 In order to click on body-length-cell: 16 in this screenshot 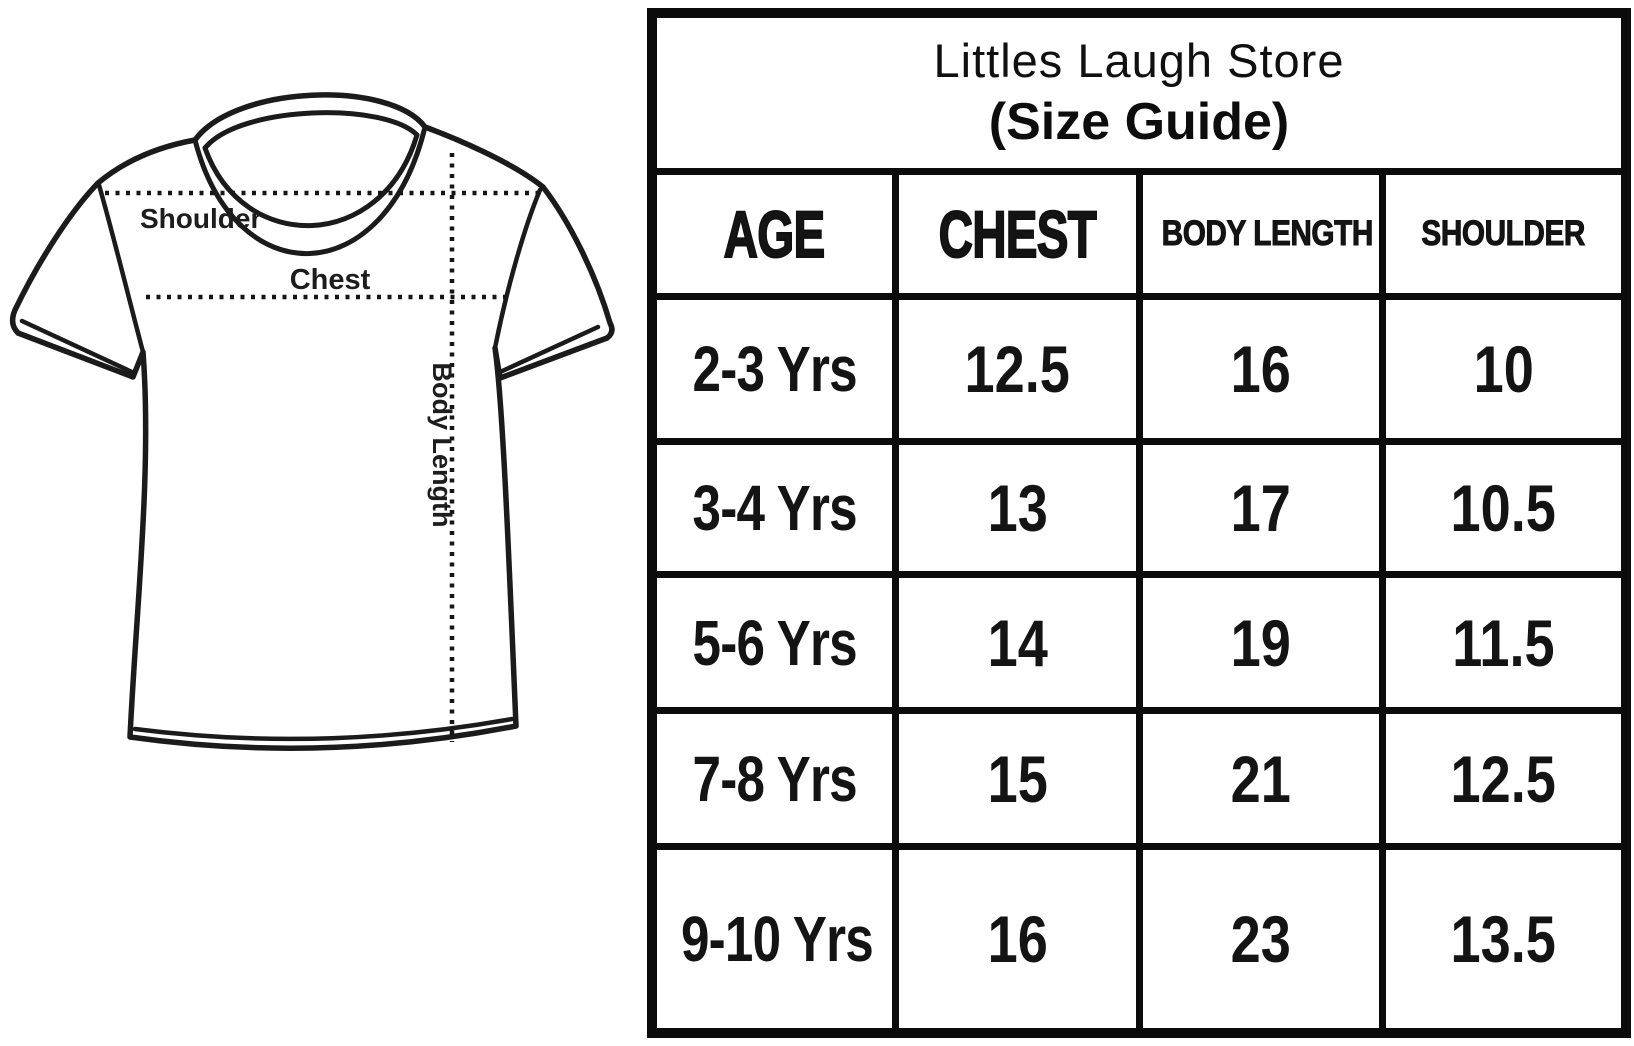, I will do `click(1260, 369)`.